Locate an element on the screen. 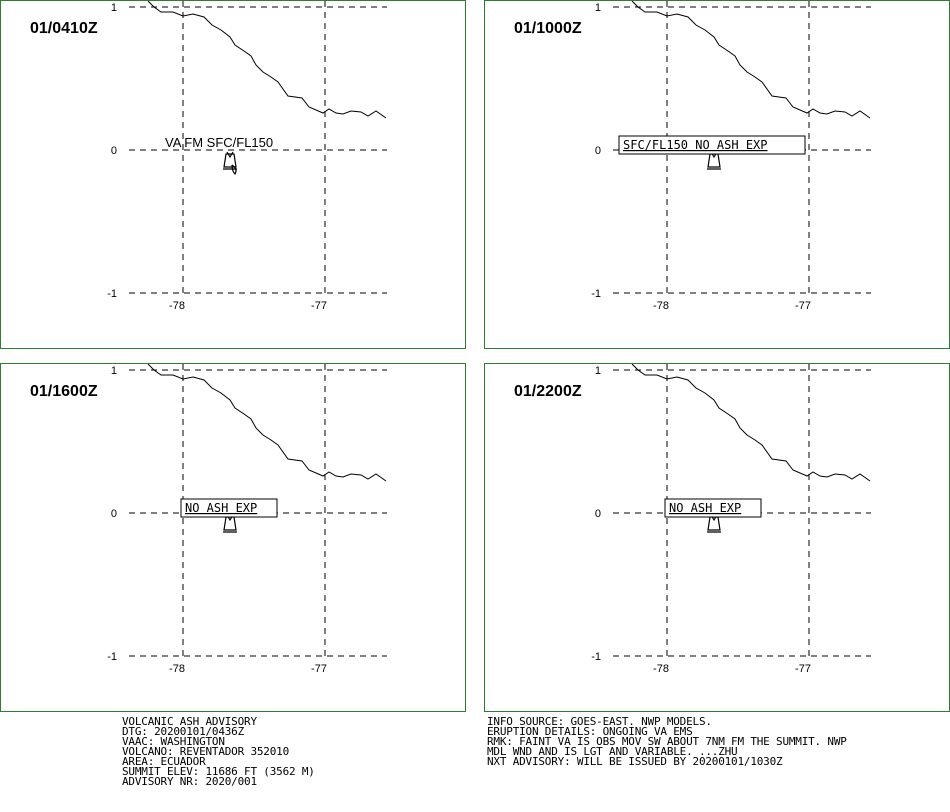 The width and height of the screenshot is (950, 812). advisory-line: INFO SOURCE: GOES-EAST. NWP MODELS. is located at coordinates (599, 721).